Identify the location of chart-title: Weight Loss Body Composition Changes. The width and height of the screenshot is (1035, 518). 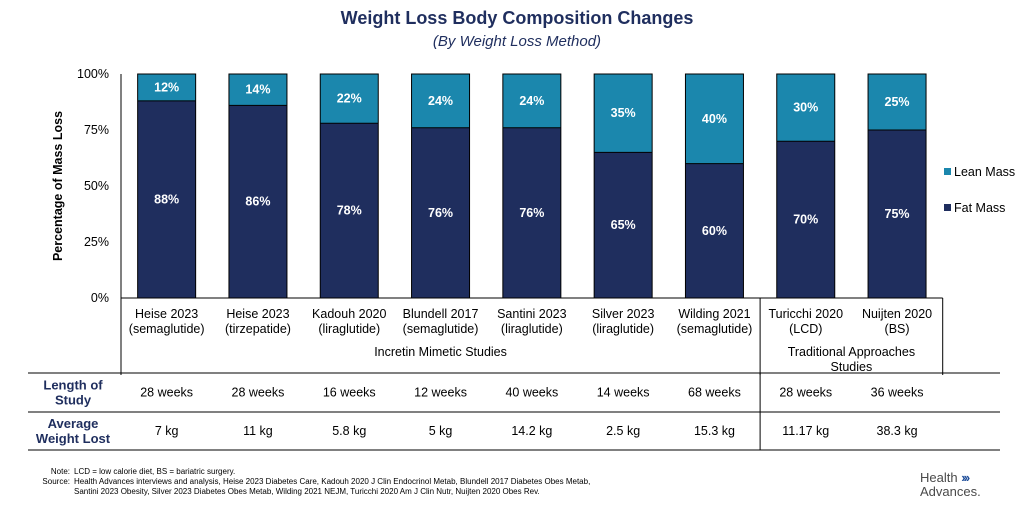
(517, 18).